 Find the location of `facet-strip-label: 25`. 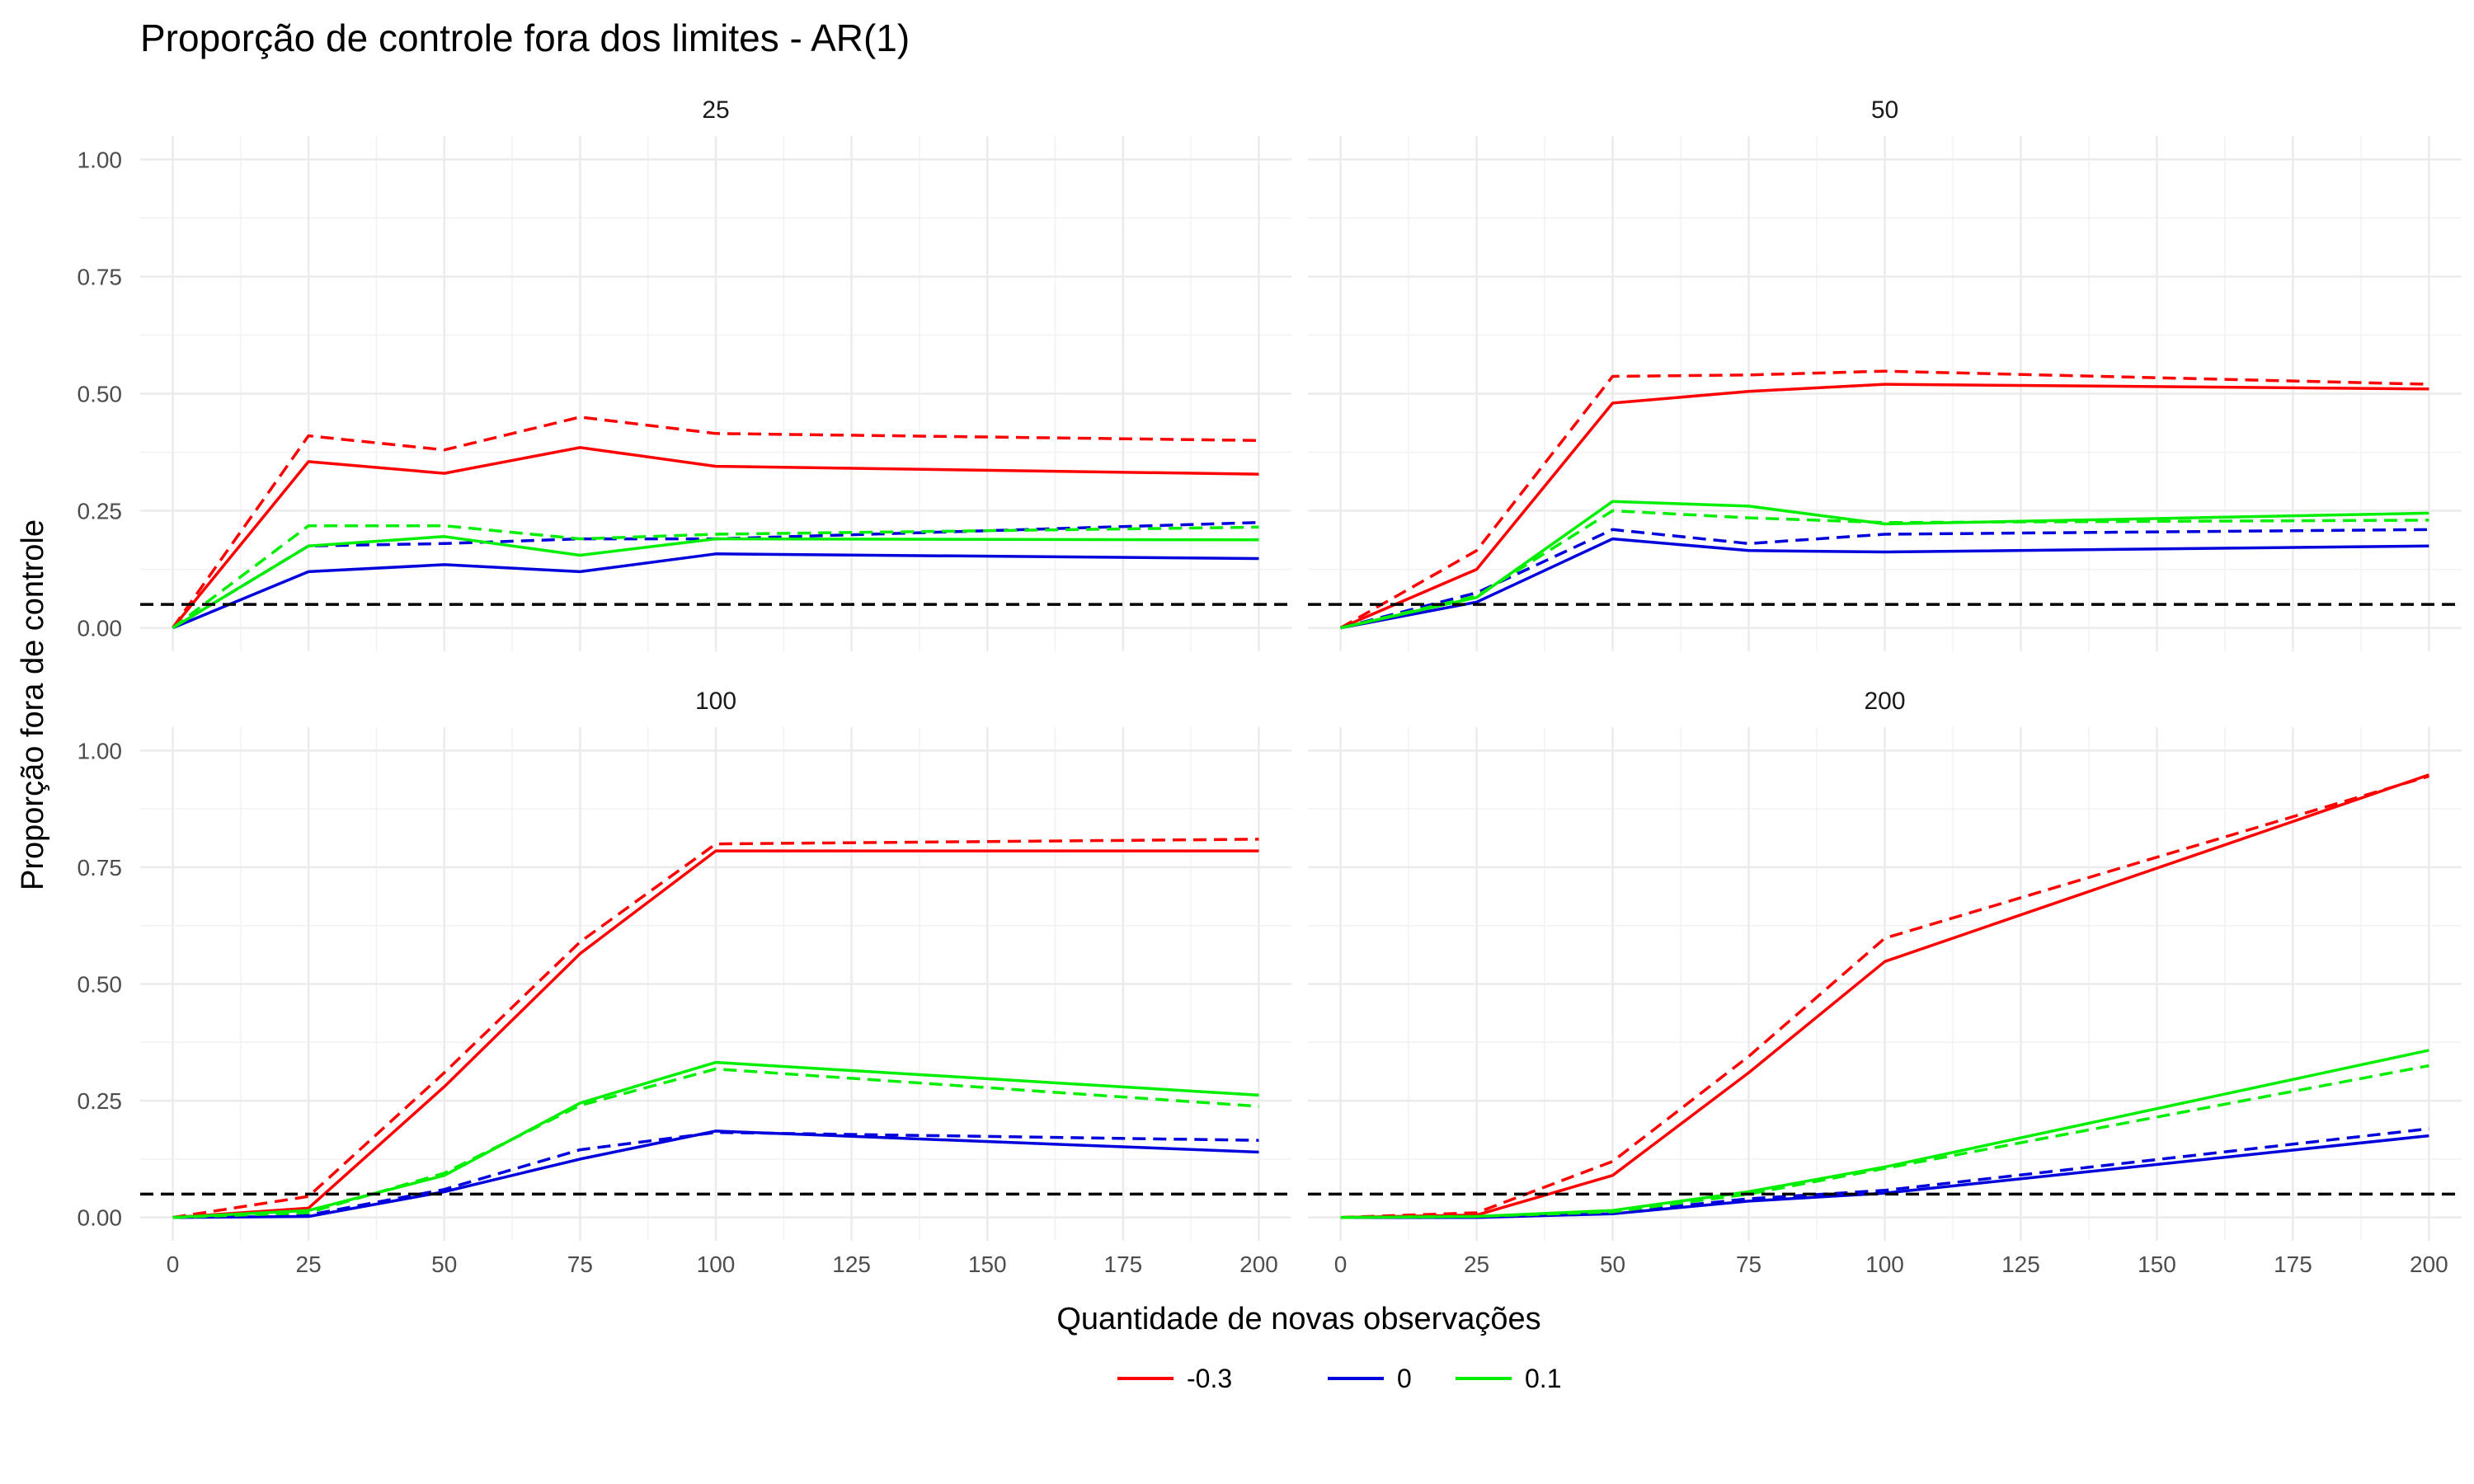

facet-strip-label: 25 is located at coordinates (715, 110).